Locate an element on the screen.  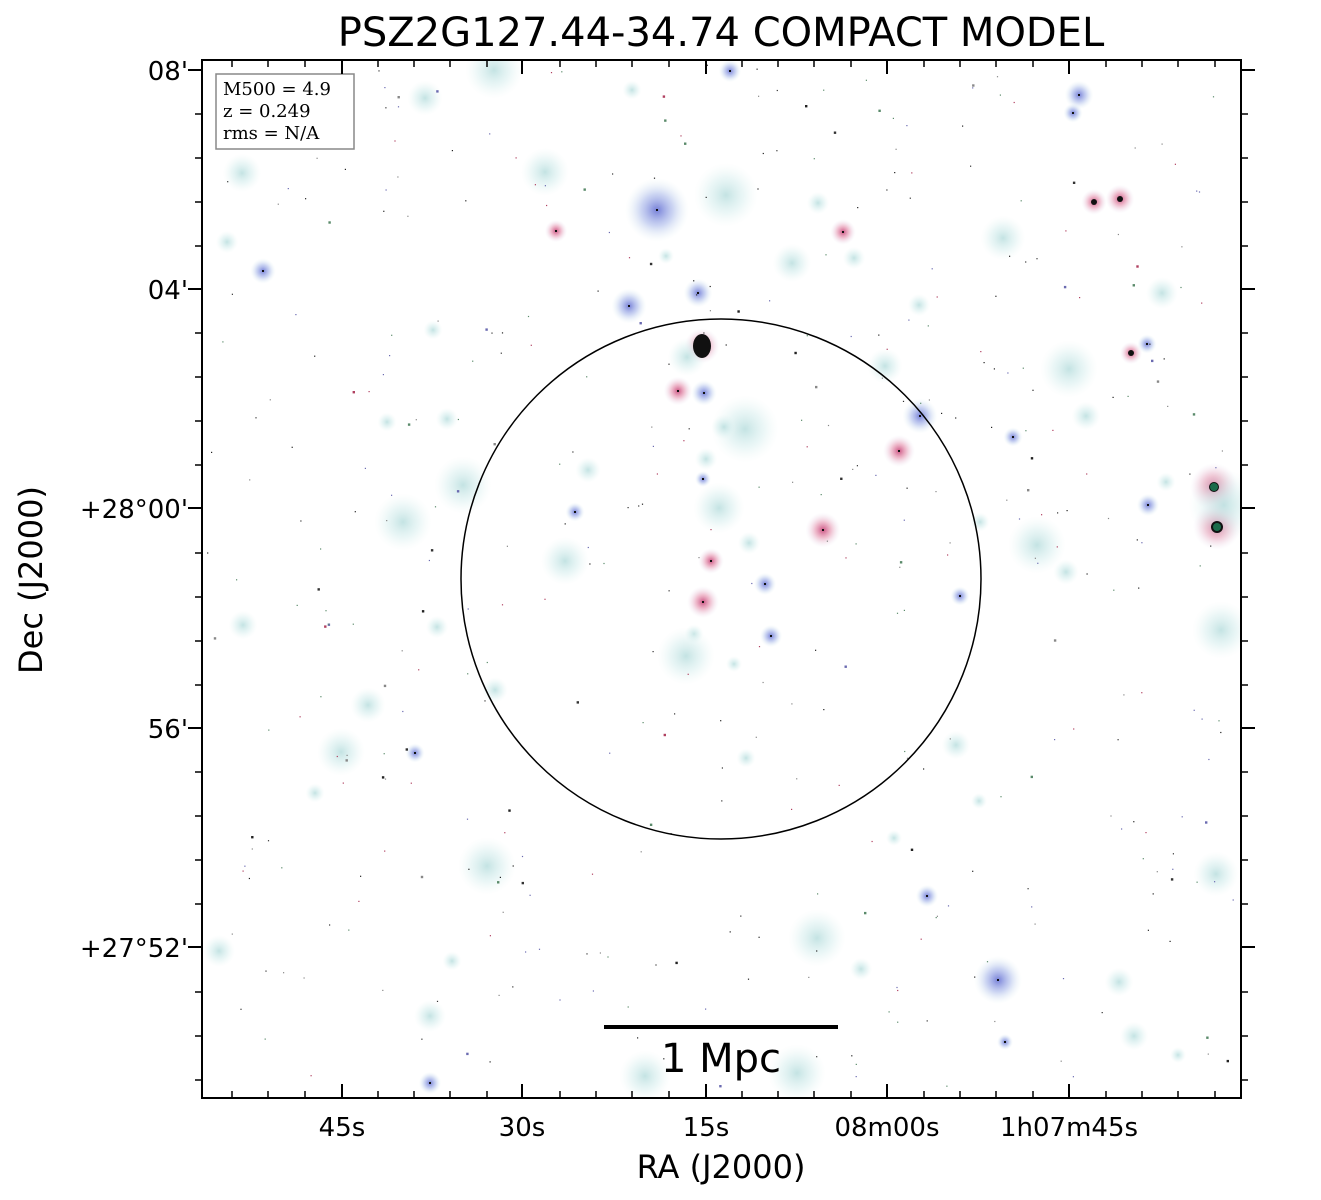
info-line-redshift: z = 0.249 is located at coordinates (267, 111).